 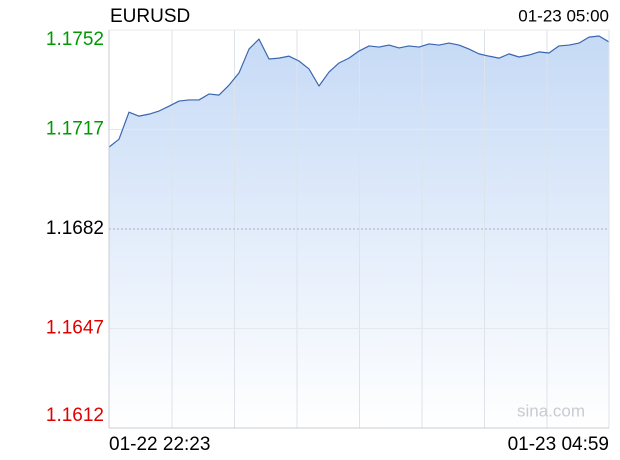 I want to click on watermark: sina.com, so click(x=551, y=410).